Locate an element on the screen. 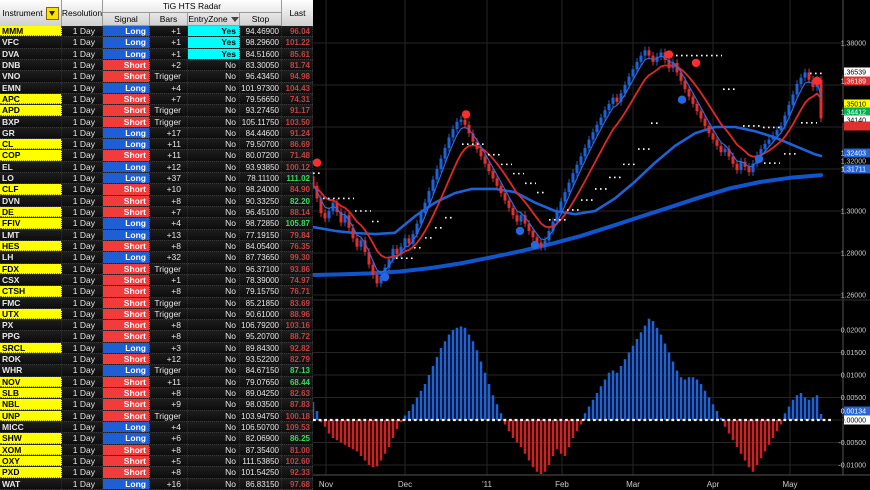  watchlist-row-OXY: OXY 1 Day Short +5 No 111.53850 102.60 is located at coordinates (156, 461).